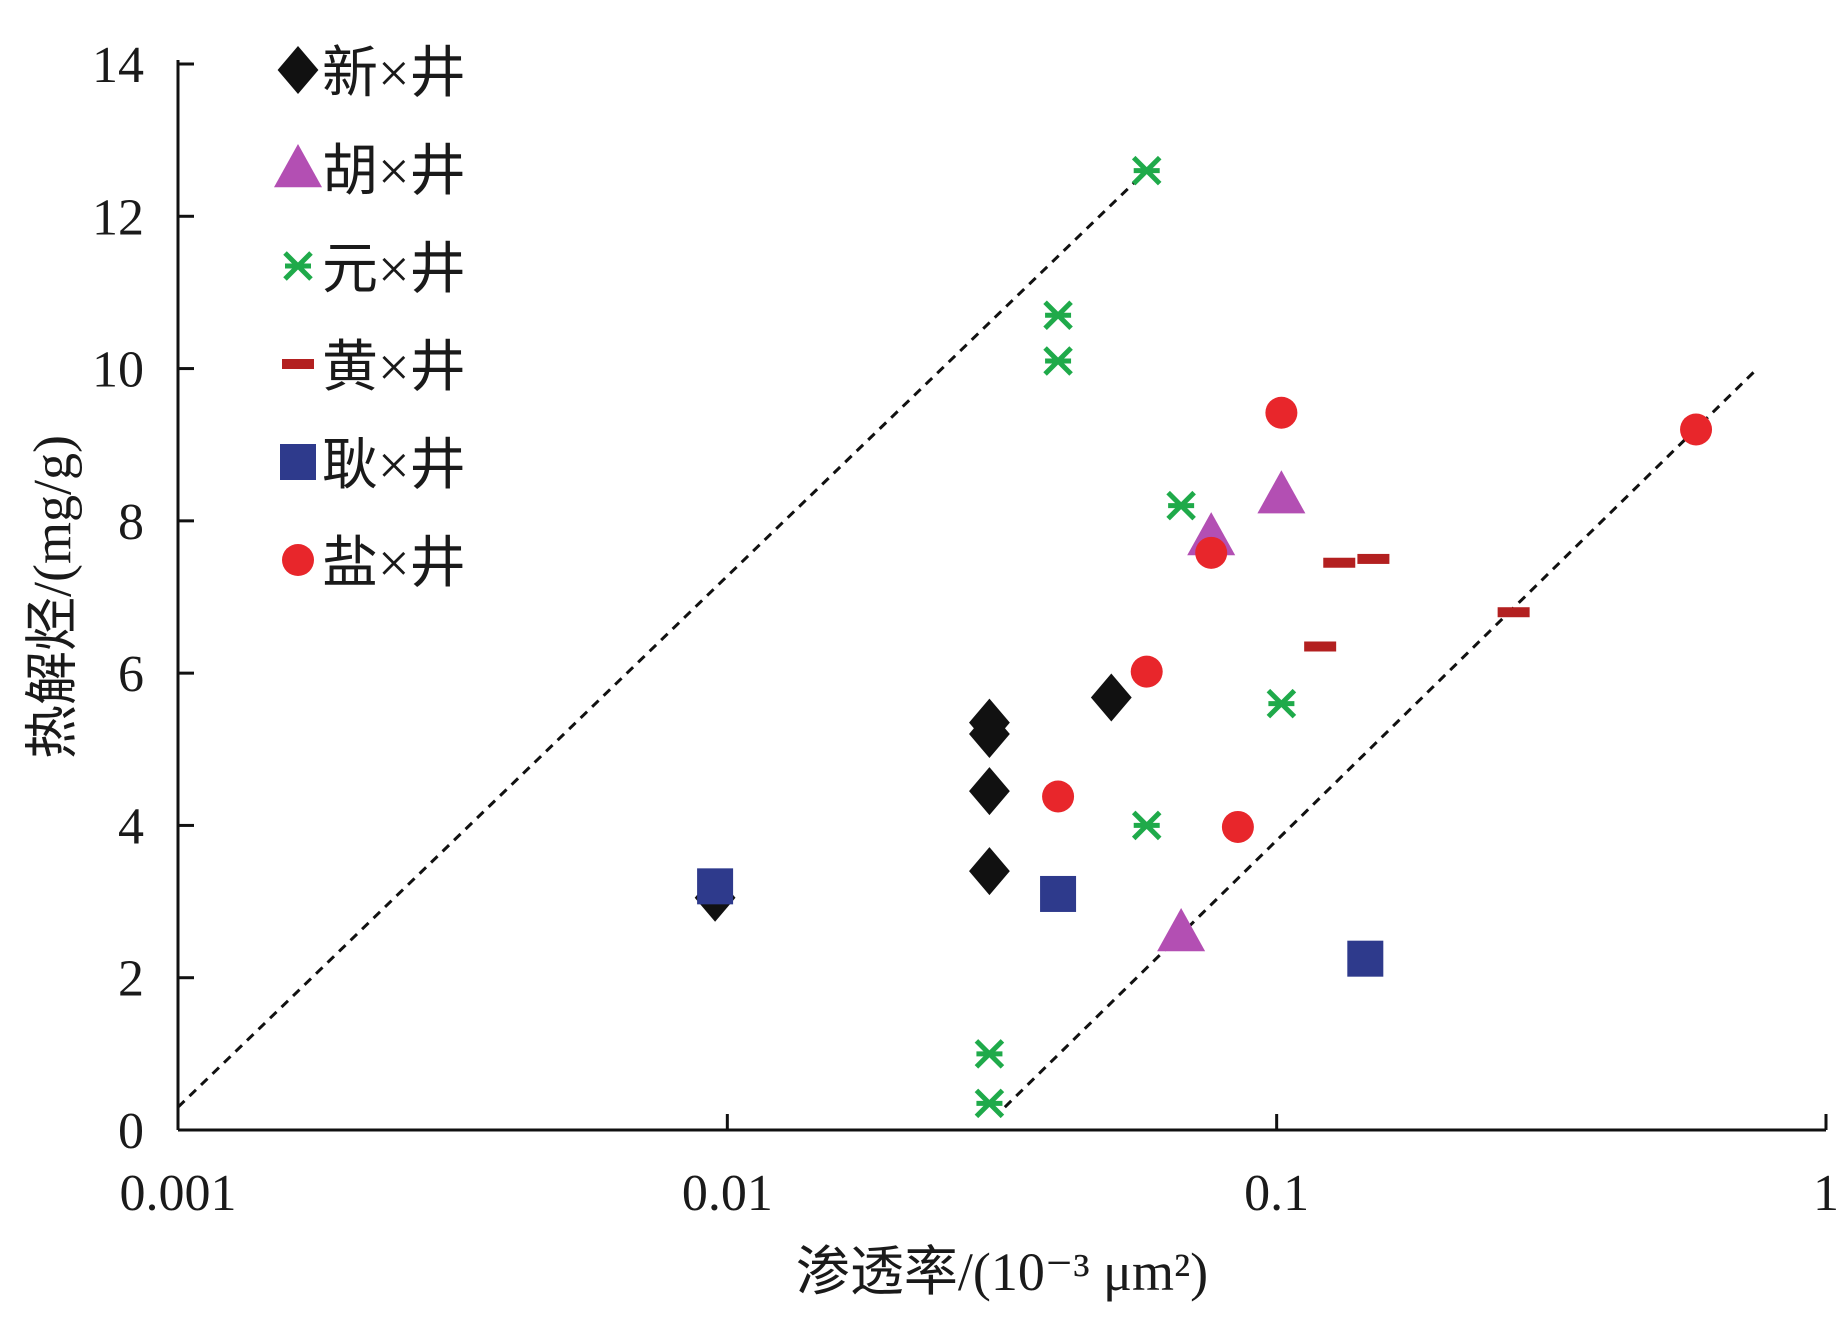 The height and width of the screenshot is (1320, 1846). I want to click on legend-label: 耿×井, so click(394, 466).